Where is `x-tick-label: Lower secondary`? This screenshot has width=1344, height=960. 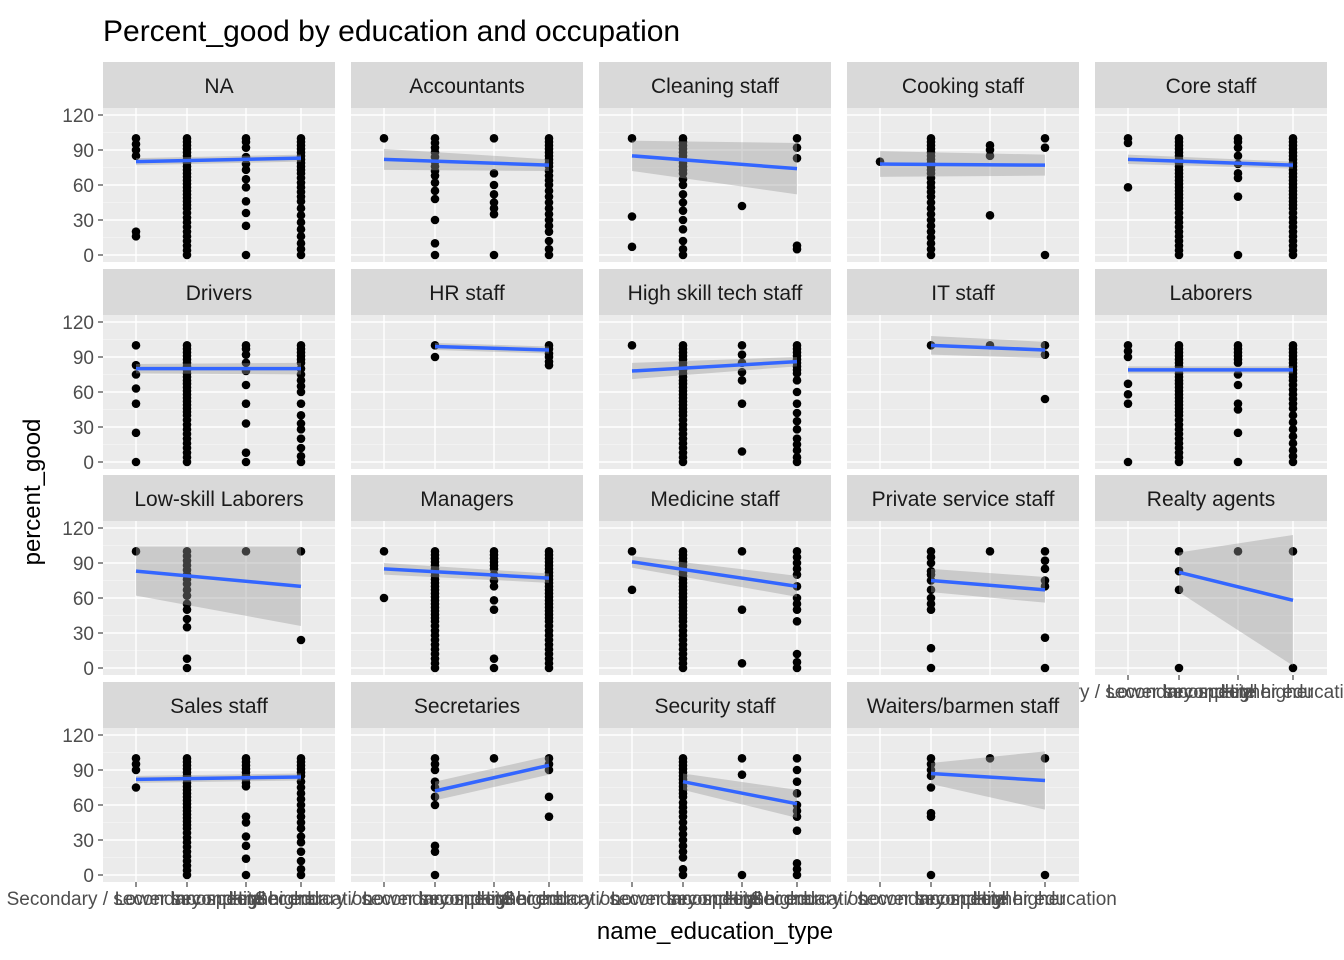 x-tick-label: Lower secondary is located at coordinates (1179, 692).